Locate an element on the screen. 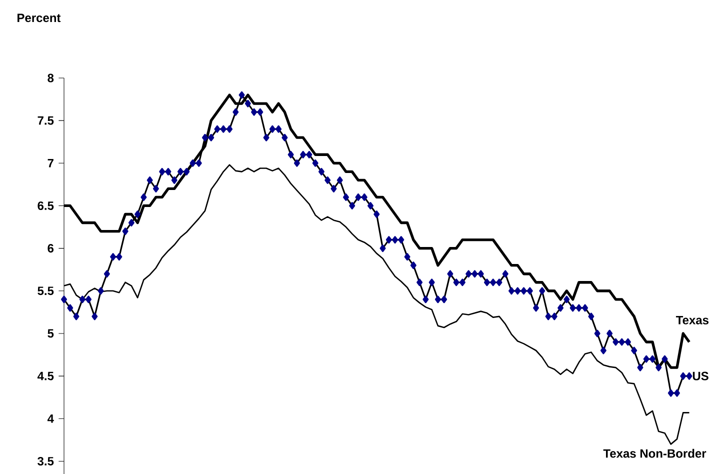  series-label: US is located at coordinates (700, 376).